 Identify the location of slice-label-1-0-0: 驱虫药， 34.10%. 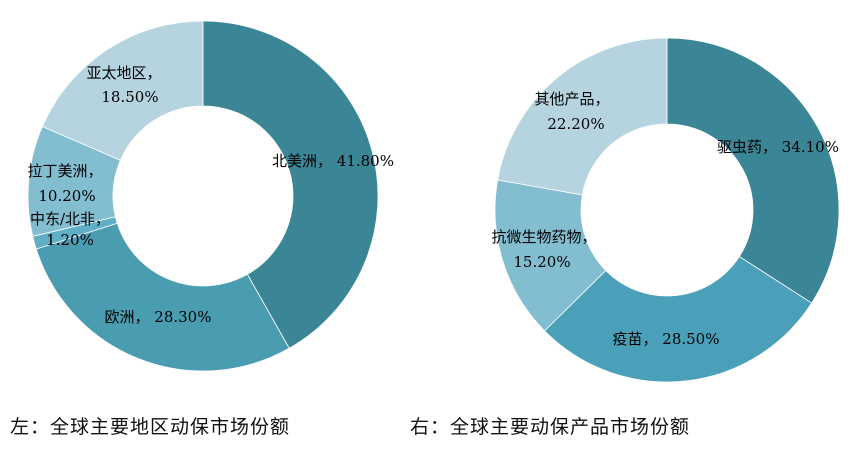
(778, 147).